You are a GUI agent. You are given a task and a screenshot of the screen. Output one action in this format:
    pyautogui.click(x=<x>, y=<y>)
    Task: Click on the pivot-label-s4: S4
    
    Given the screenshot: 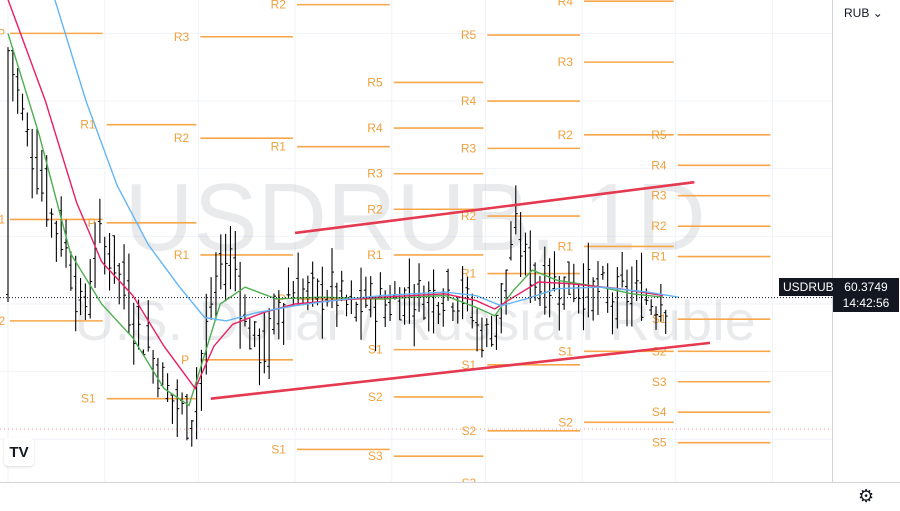 What is the action you would take?
    pyautogui.click(x=659, y=412)
    